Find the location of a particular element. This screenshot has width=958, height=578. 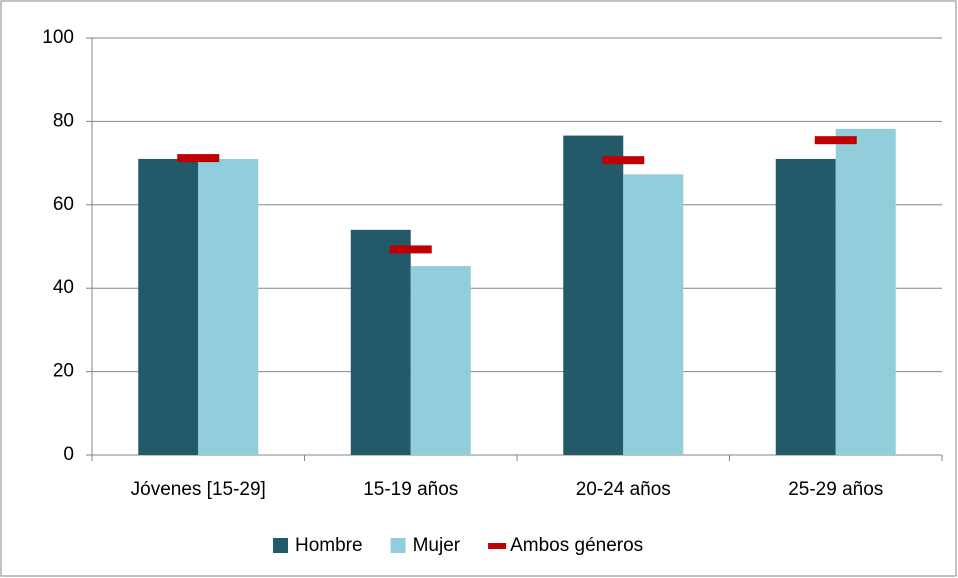

y-tick-label: 100 is located at coordinates (58, 37).